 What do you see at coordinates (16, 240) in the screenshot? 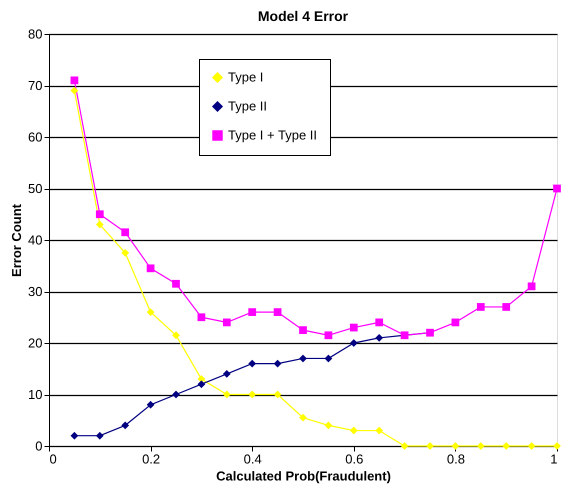
I see `y-axis-title: Error Count` at bounding box center [16, 240].